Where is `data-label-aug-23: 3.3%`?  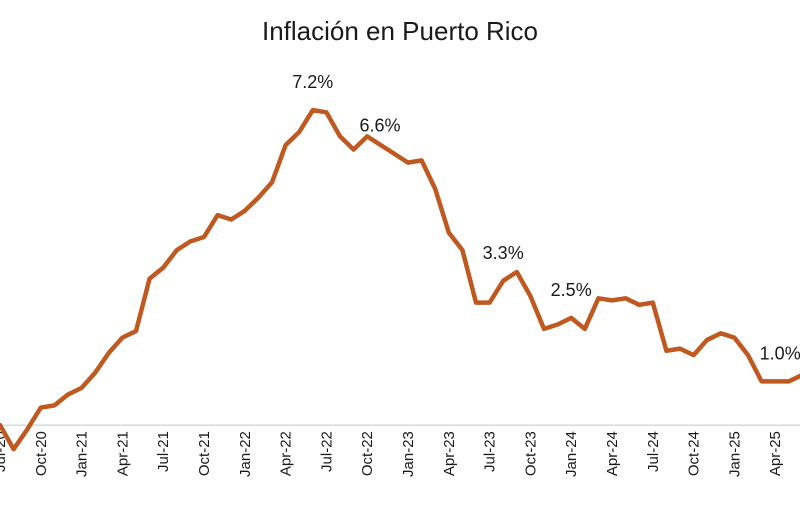
data-label-aug-23: 3.3% is located at coordinates (503, 253).